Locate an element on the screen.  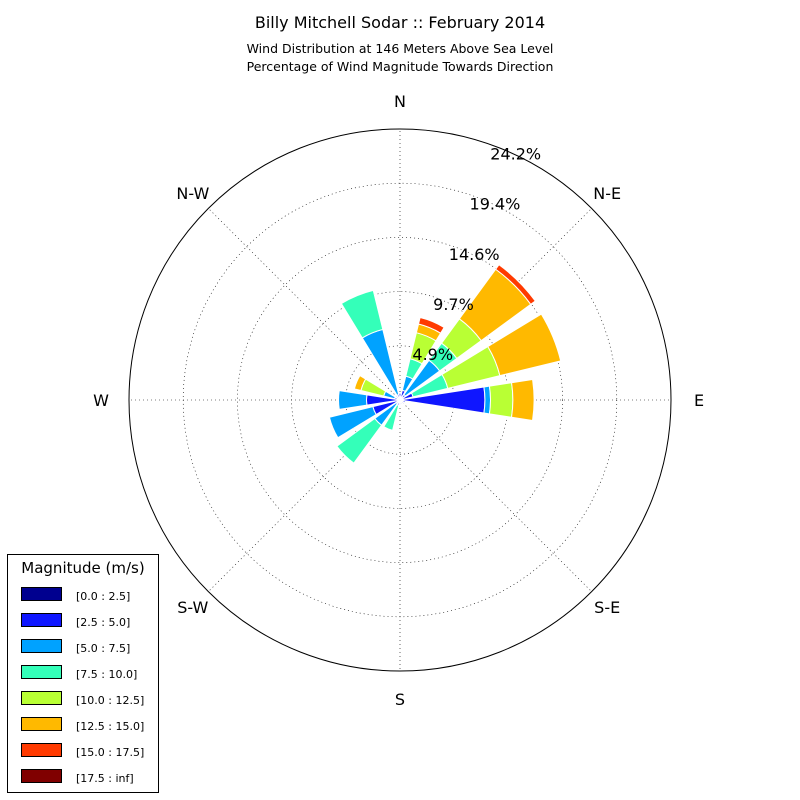
legend-title: Magnitude (m/s) is located at coordinates (82, 568).